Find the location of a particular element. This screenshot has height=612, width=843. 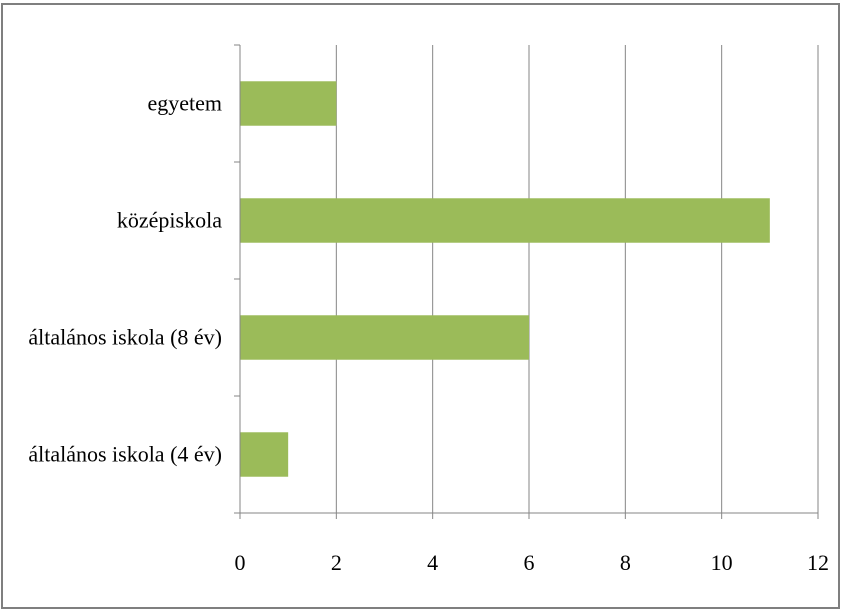

x-tick-label: 8 is located at coordinates (625, 562).